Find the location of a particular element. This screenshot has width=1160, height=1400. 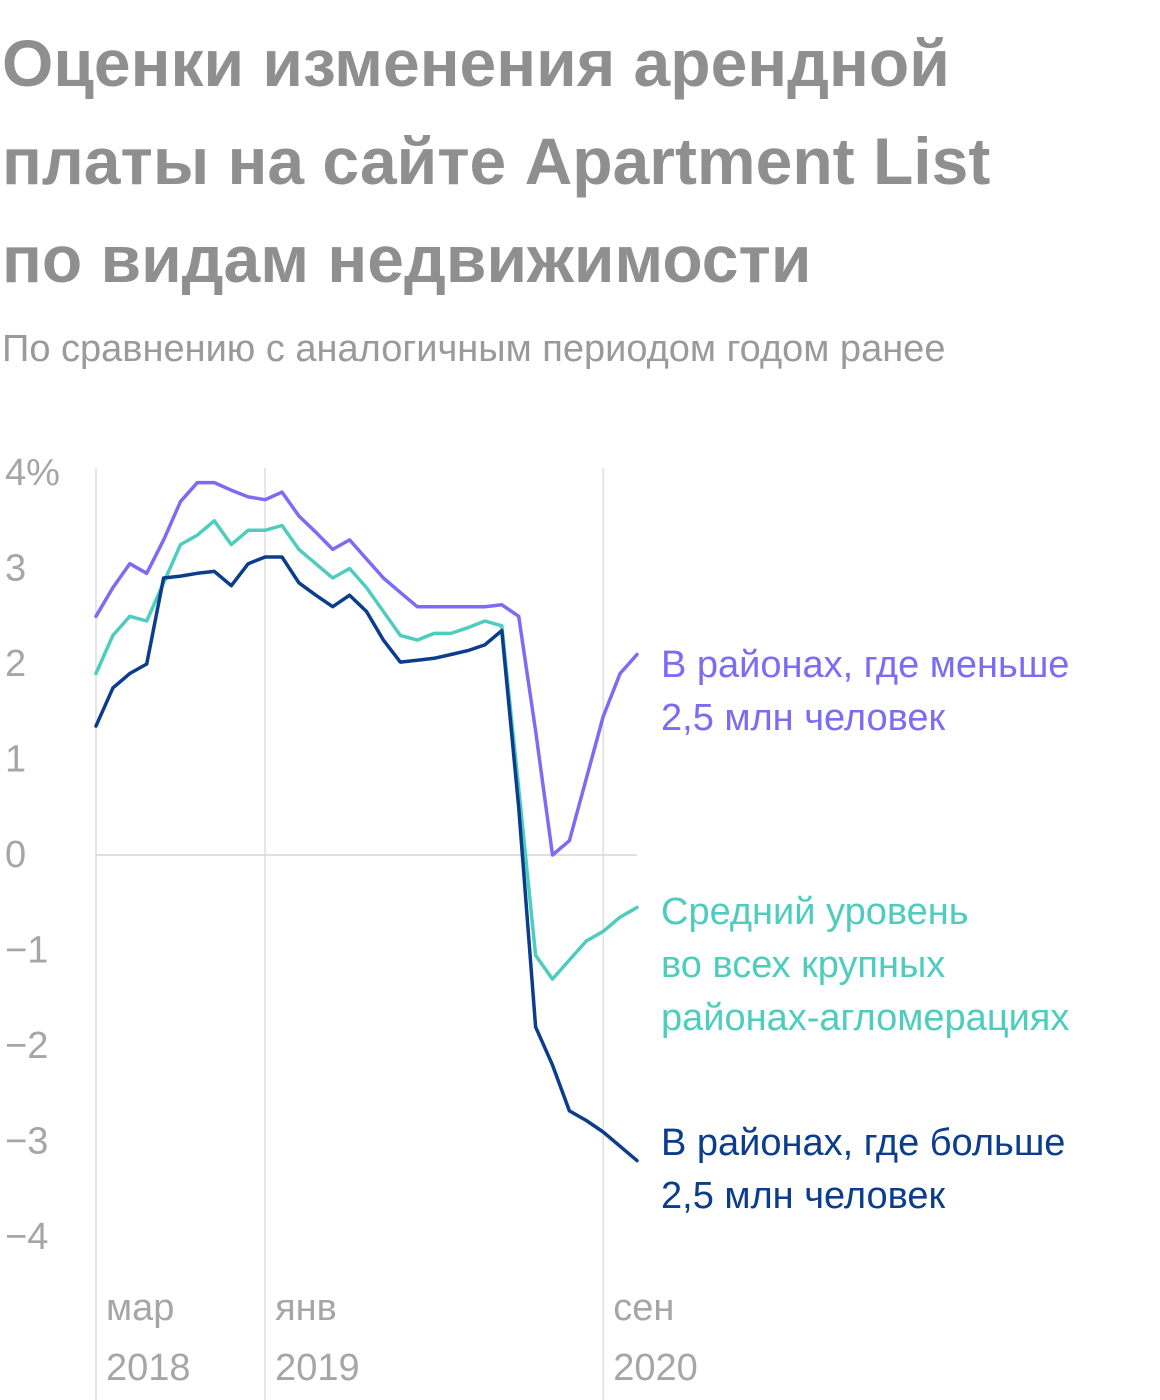

chart-title-line-3: по видам недвижимости is located at coordinates (407, 259).